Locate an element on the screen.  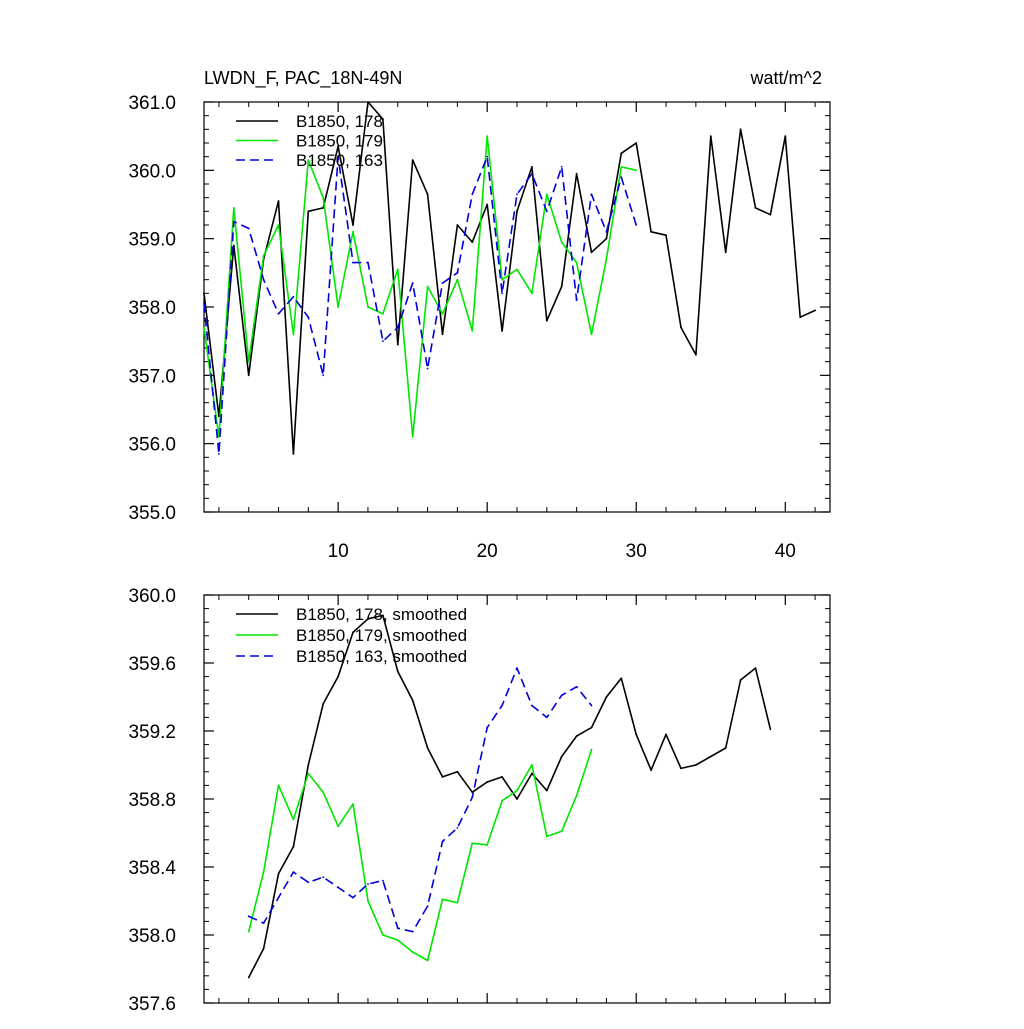
x-tick-label: 10 is located at coordinates (338, 551).